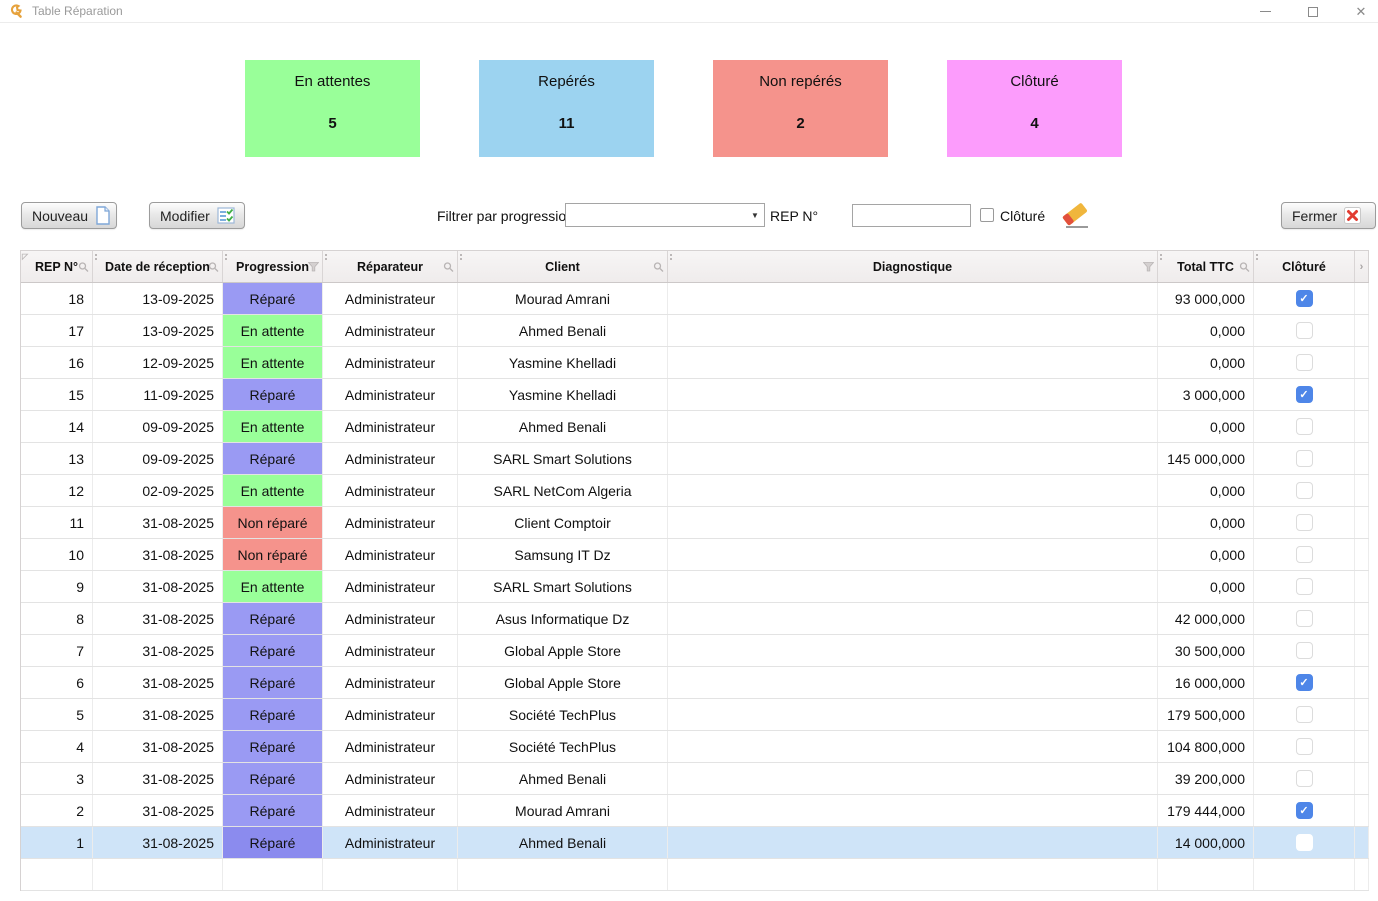  Describe the element at coordinates (273, 490) in the screenshot. I see `cell-progression: En attente` at that location.